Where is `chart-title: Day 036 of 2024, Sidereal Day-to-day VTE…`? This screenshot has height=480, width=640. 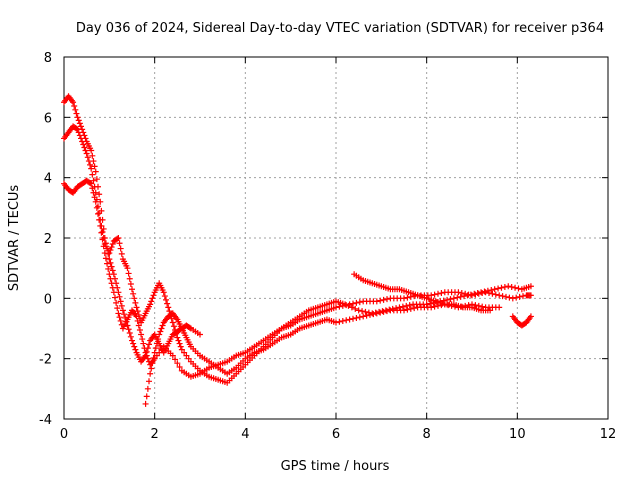
chart-title: Day 036 of 2024, Sidereal Day-to-day VTE… is located at coordinates (340, 28).